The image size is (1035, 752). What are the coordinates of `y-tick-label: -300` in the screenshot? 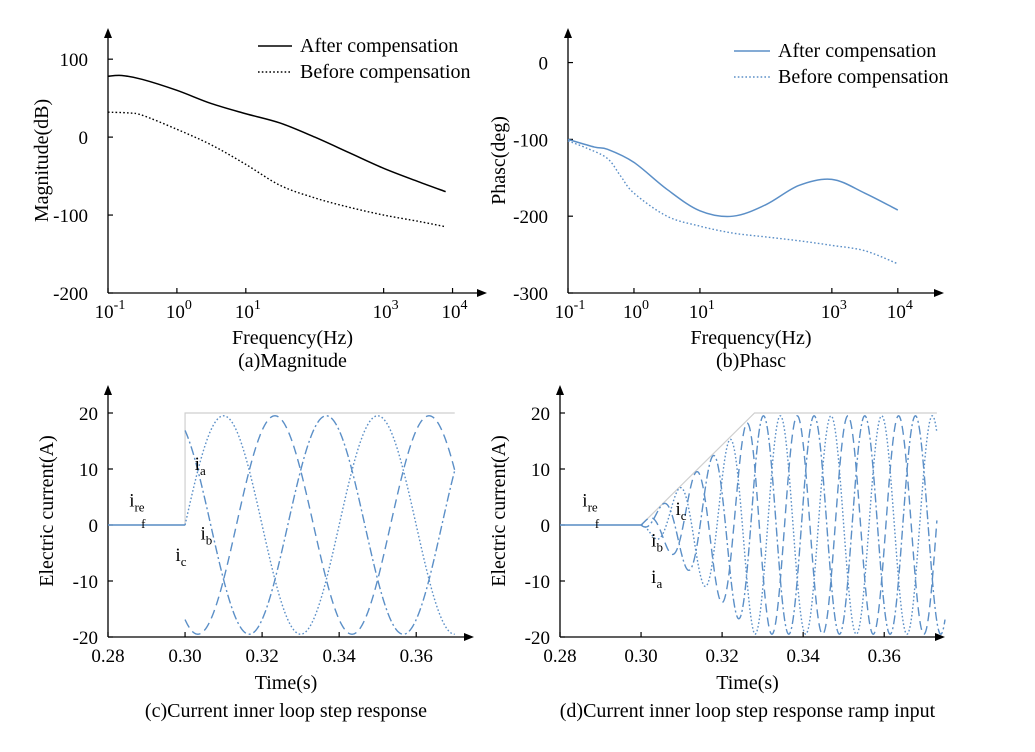 It's located at (530, 294).